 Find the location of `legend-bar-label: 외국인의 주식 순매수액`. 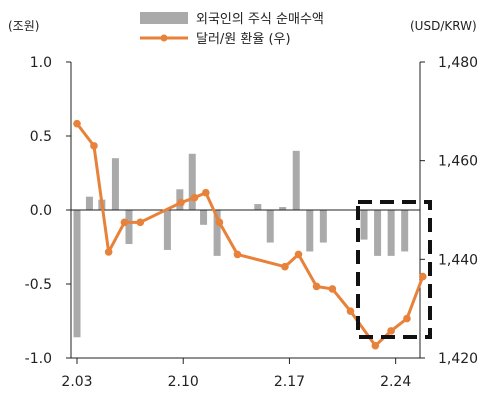

legend-bar-label: 외국인의 주식 순매수액 is located at coordinates (260, 19).